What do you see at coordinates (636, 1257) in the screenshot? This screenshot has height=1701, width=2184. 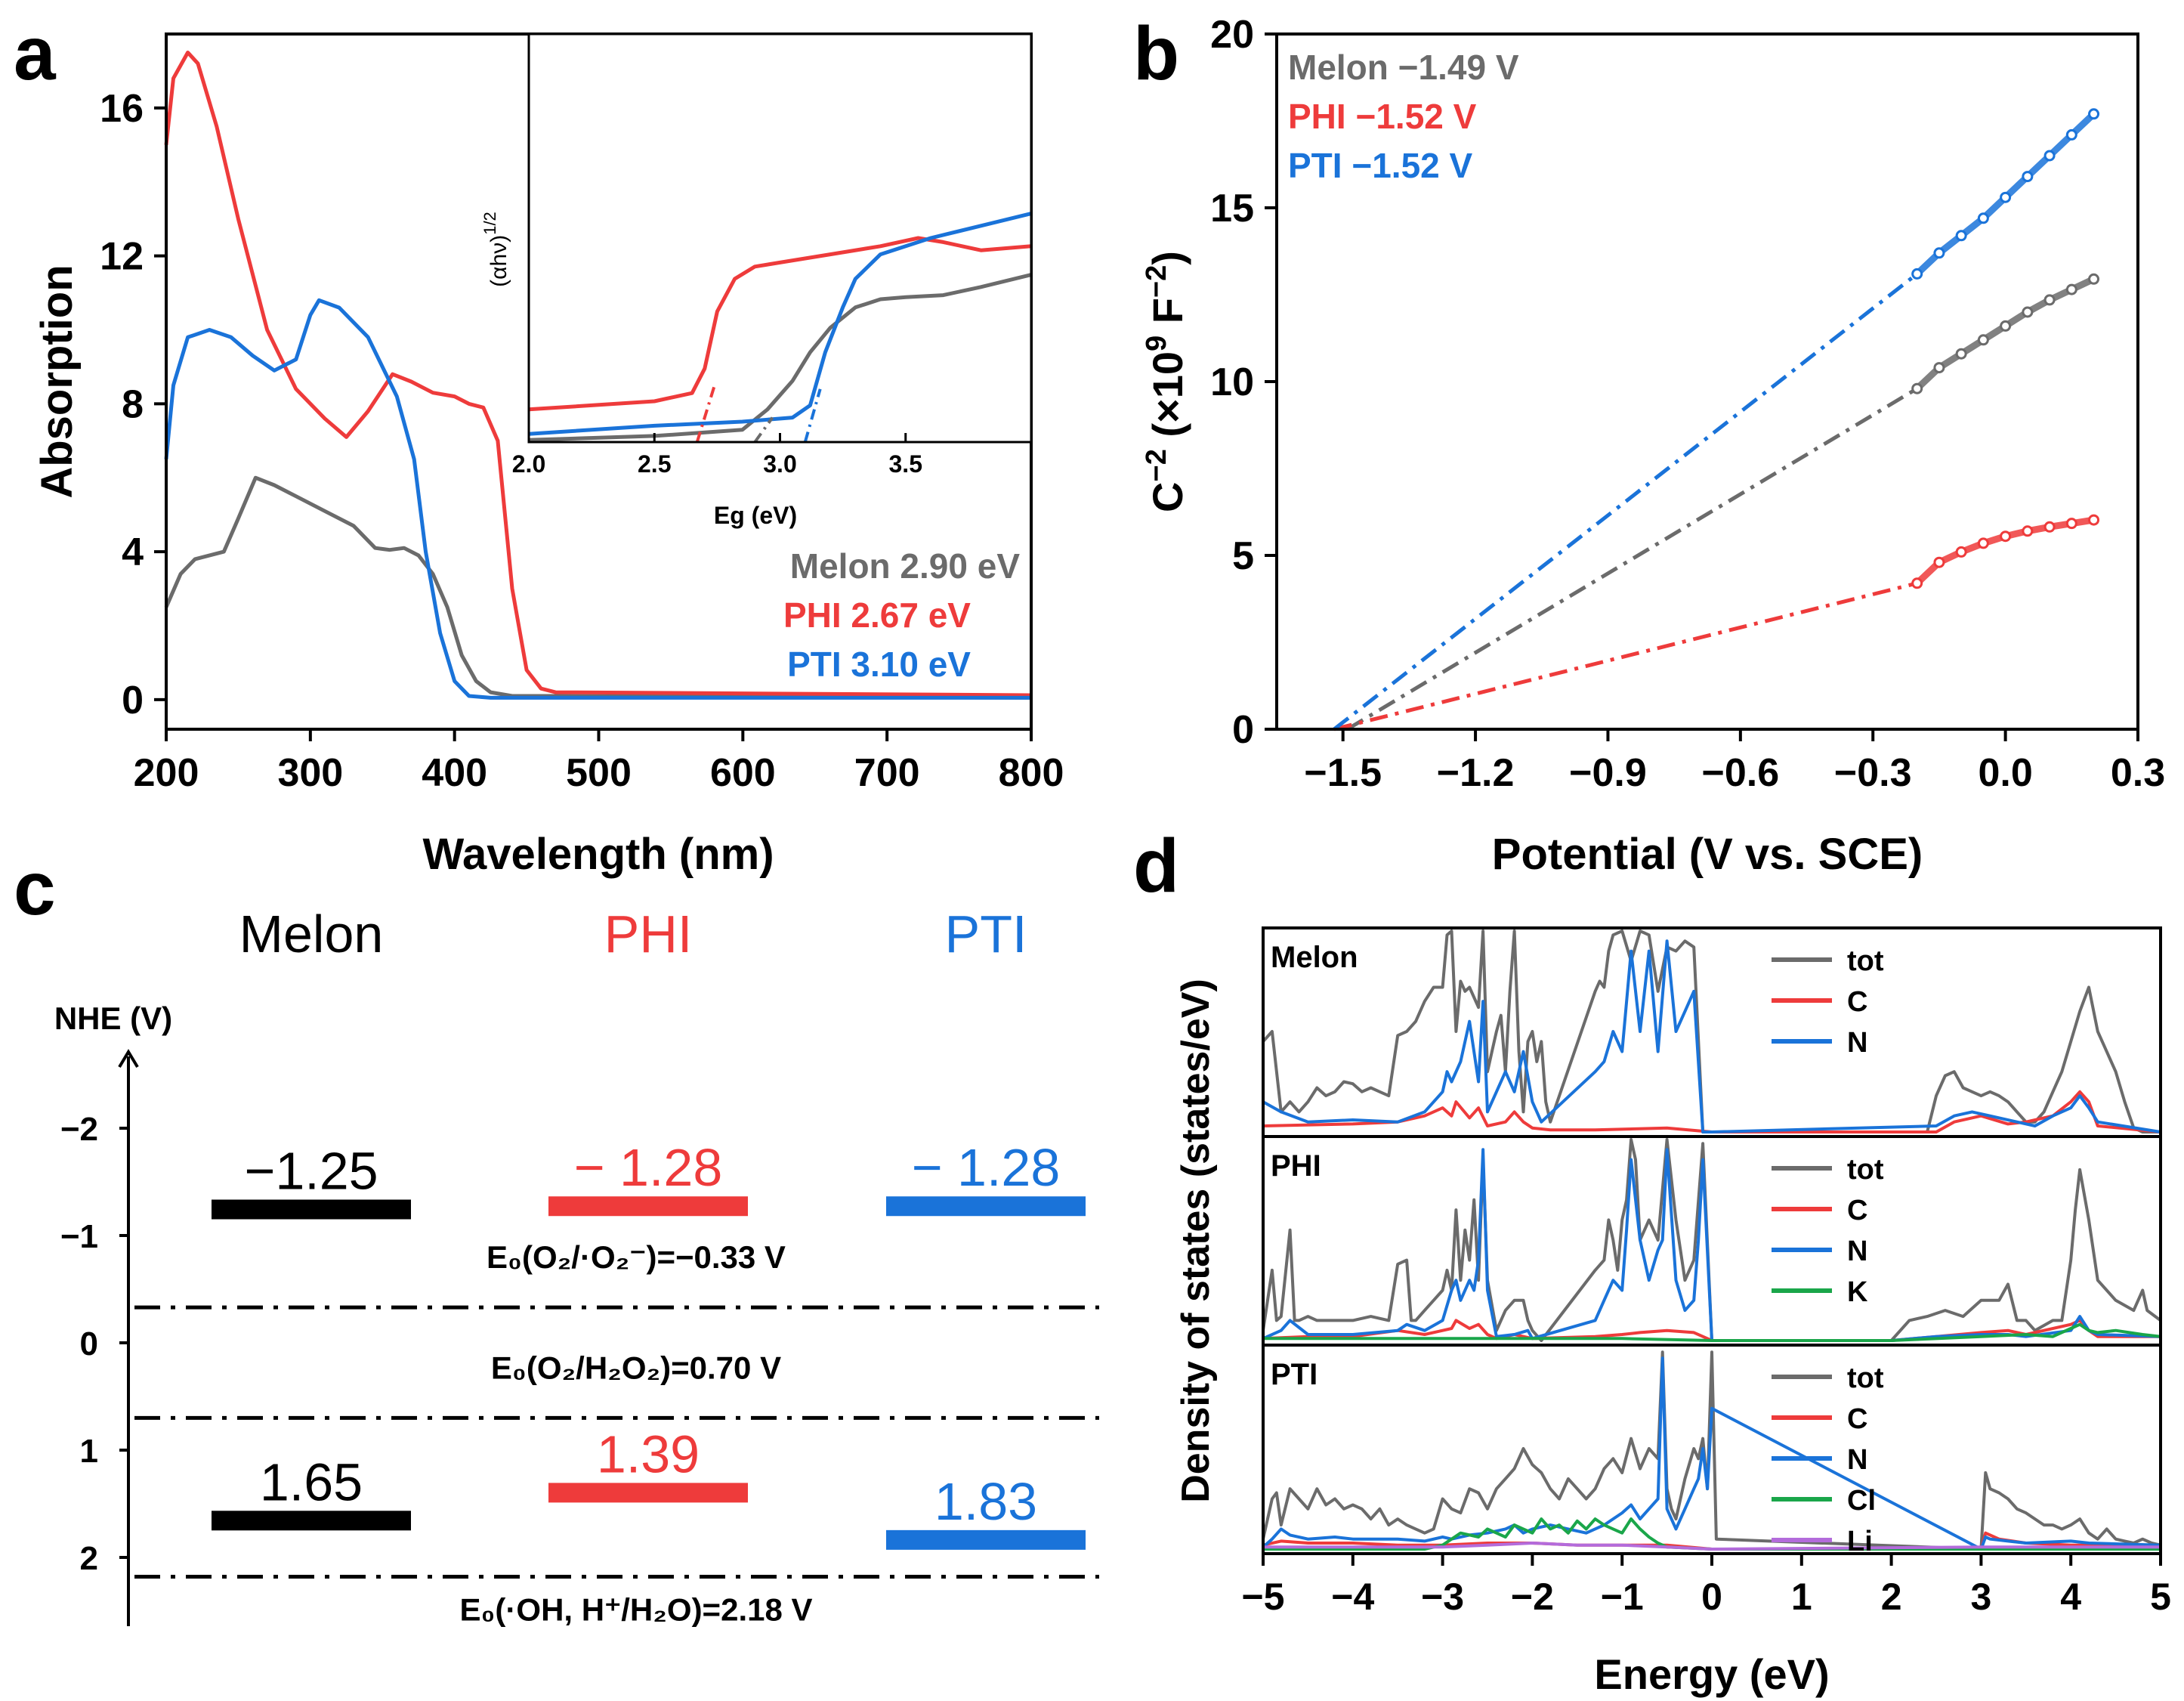 I see `c-level-label: E₀(O₂/·O₂⁻)=−0.33 V` at bounding box center [636, 1257].